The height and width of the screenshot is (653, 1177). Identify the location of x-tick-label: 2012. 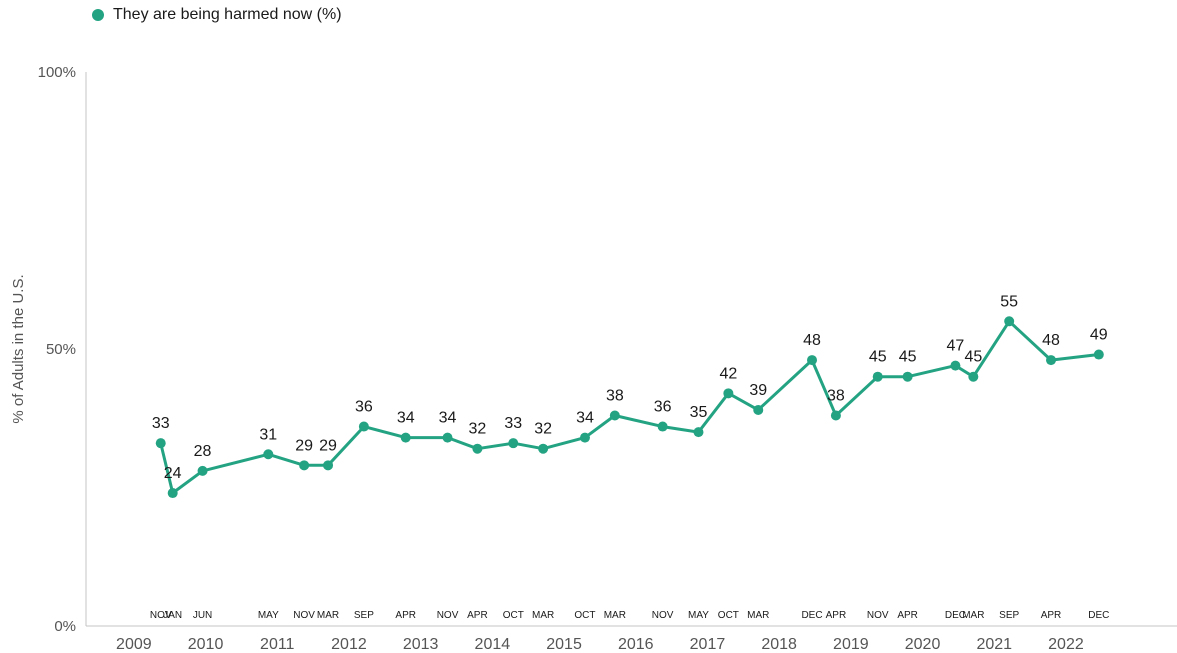
(349, 644).